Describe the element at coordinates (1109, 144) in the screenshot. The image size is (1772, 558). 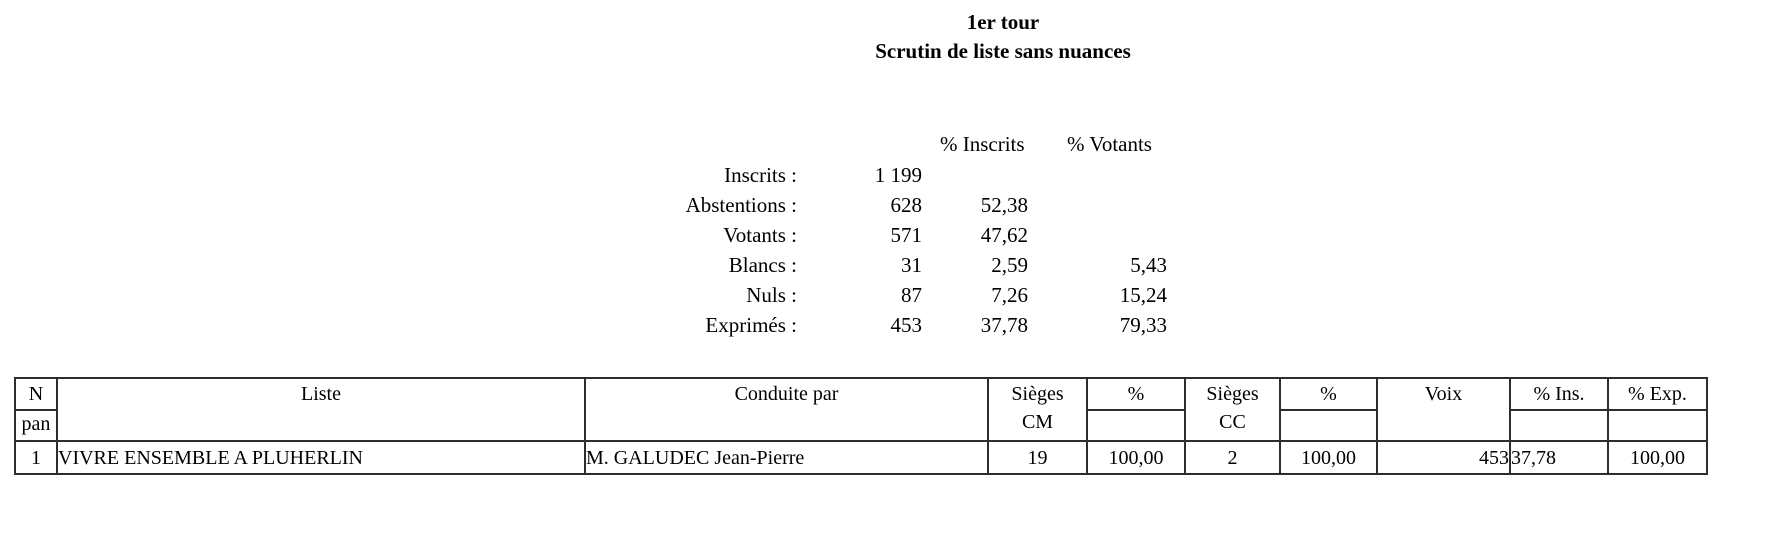
I see `summary-header-pct-votants: % Votants` at that location.